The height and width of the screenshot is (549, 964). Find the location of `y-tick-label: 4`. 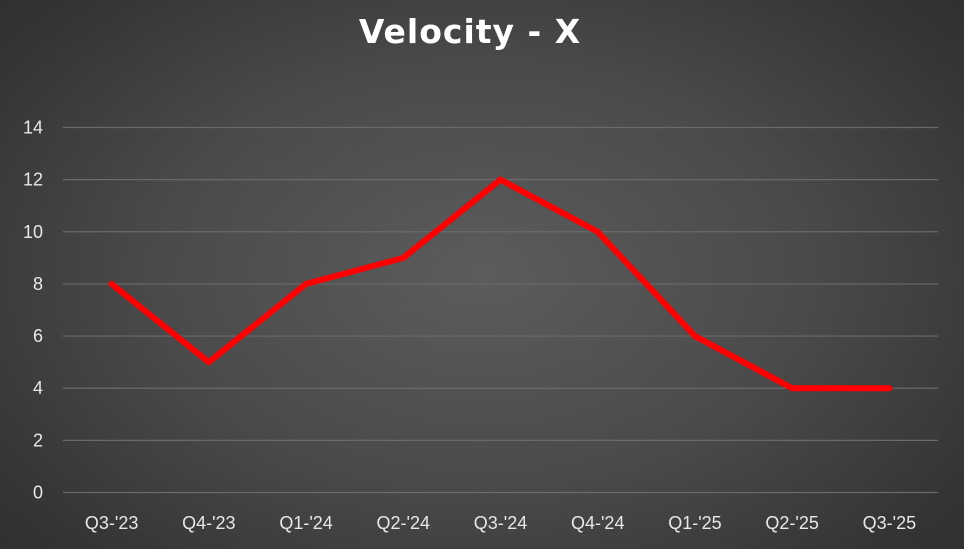

y-tick-label: 4 is located at coordinates (38, 388).